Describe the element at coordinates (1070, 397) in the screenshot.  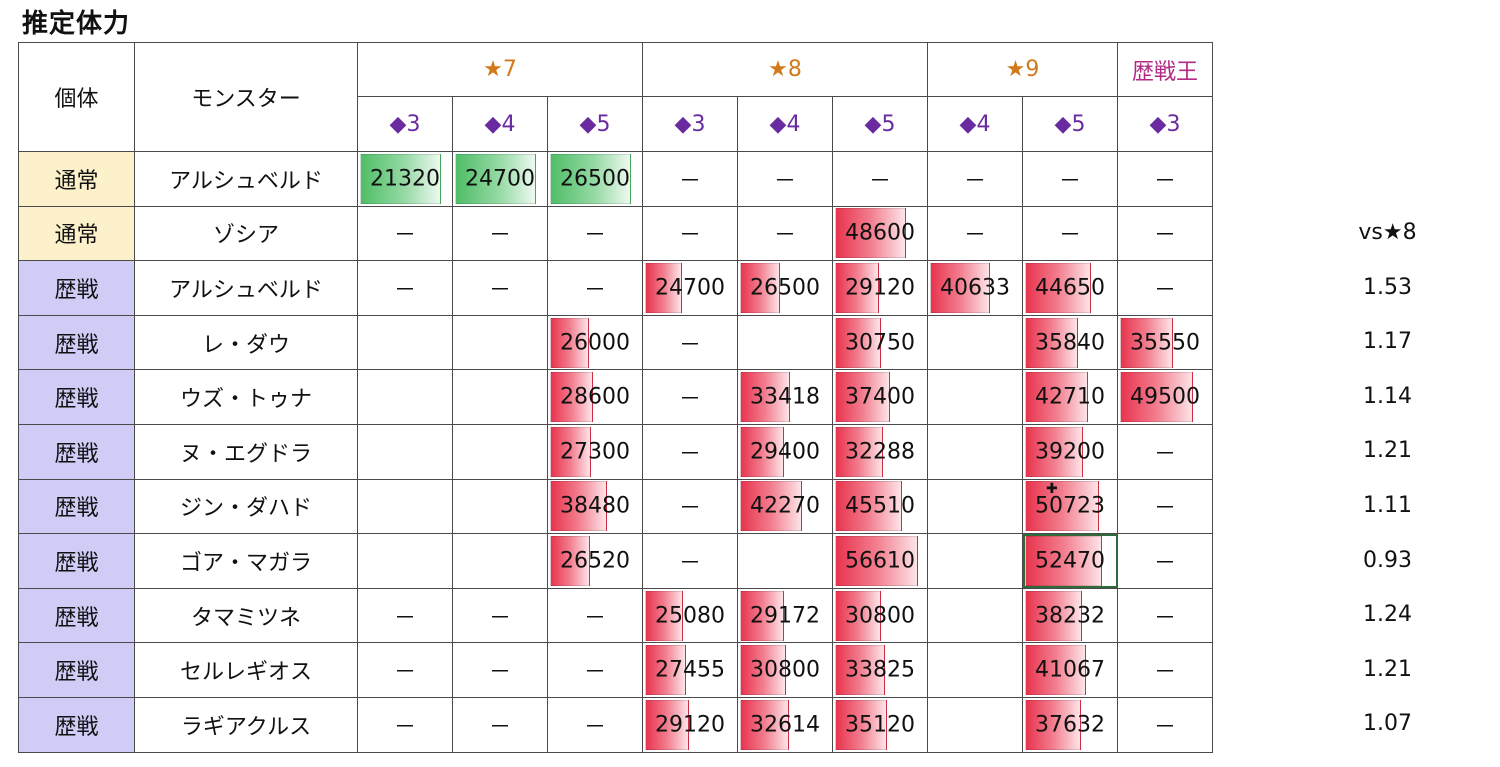
I see `hp-cell: 42710` at that location.